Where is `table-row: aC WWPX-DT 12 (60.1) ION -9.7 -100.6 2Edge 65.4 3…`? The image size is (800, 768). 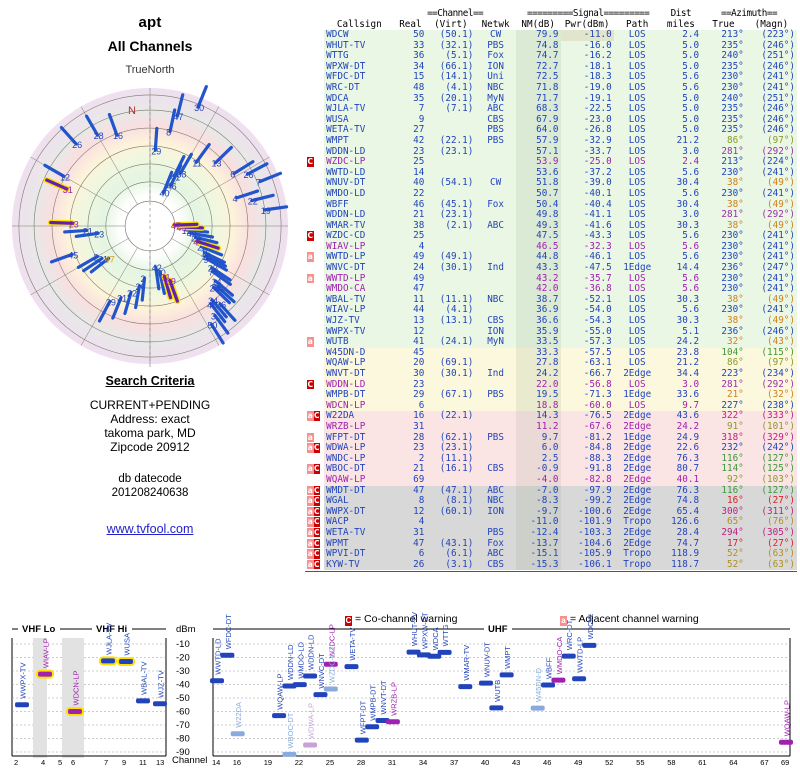
table-row: aC WWPX-DT 12 (60.1) ION -9.7 -100.6 2Edge 65.4 3… is located at coordinates (551, 512).